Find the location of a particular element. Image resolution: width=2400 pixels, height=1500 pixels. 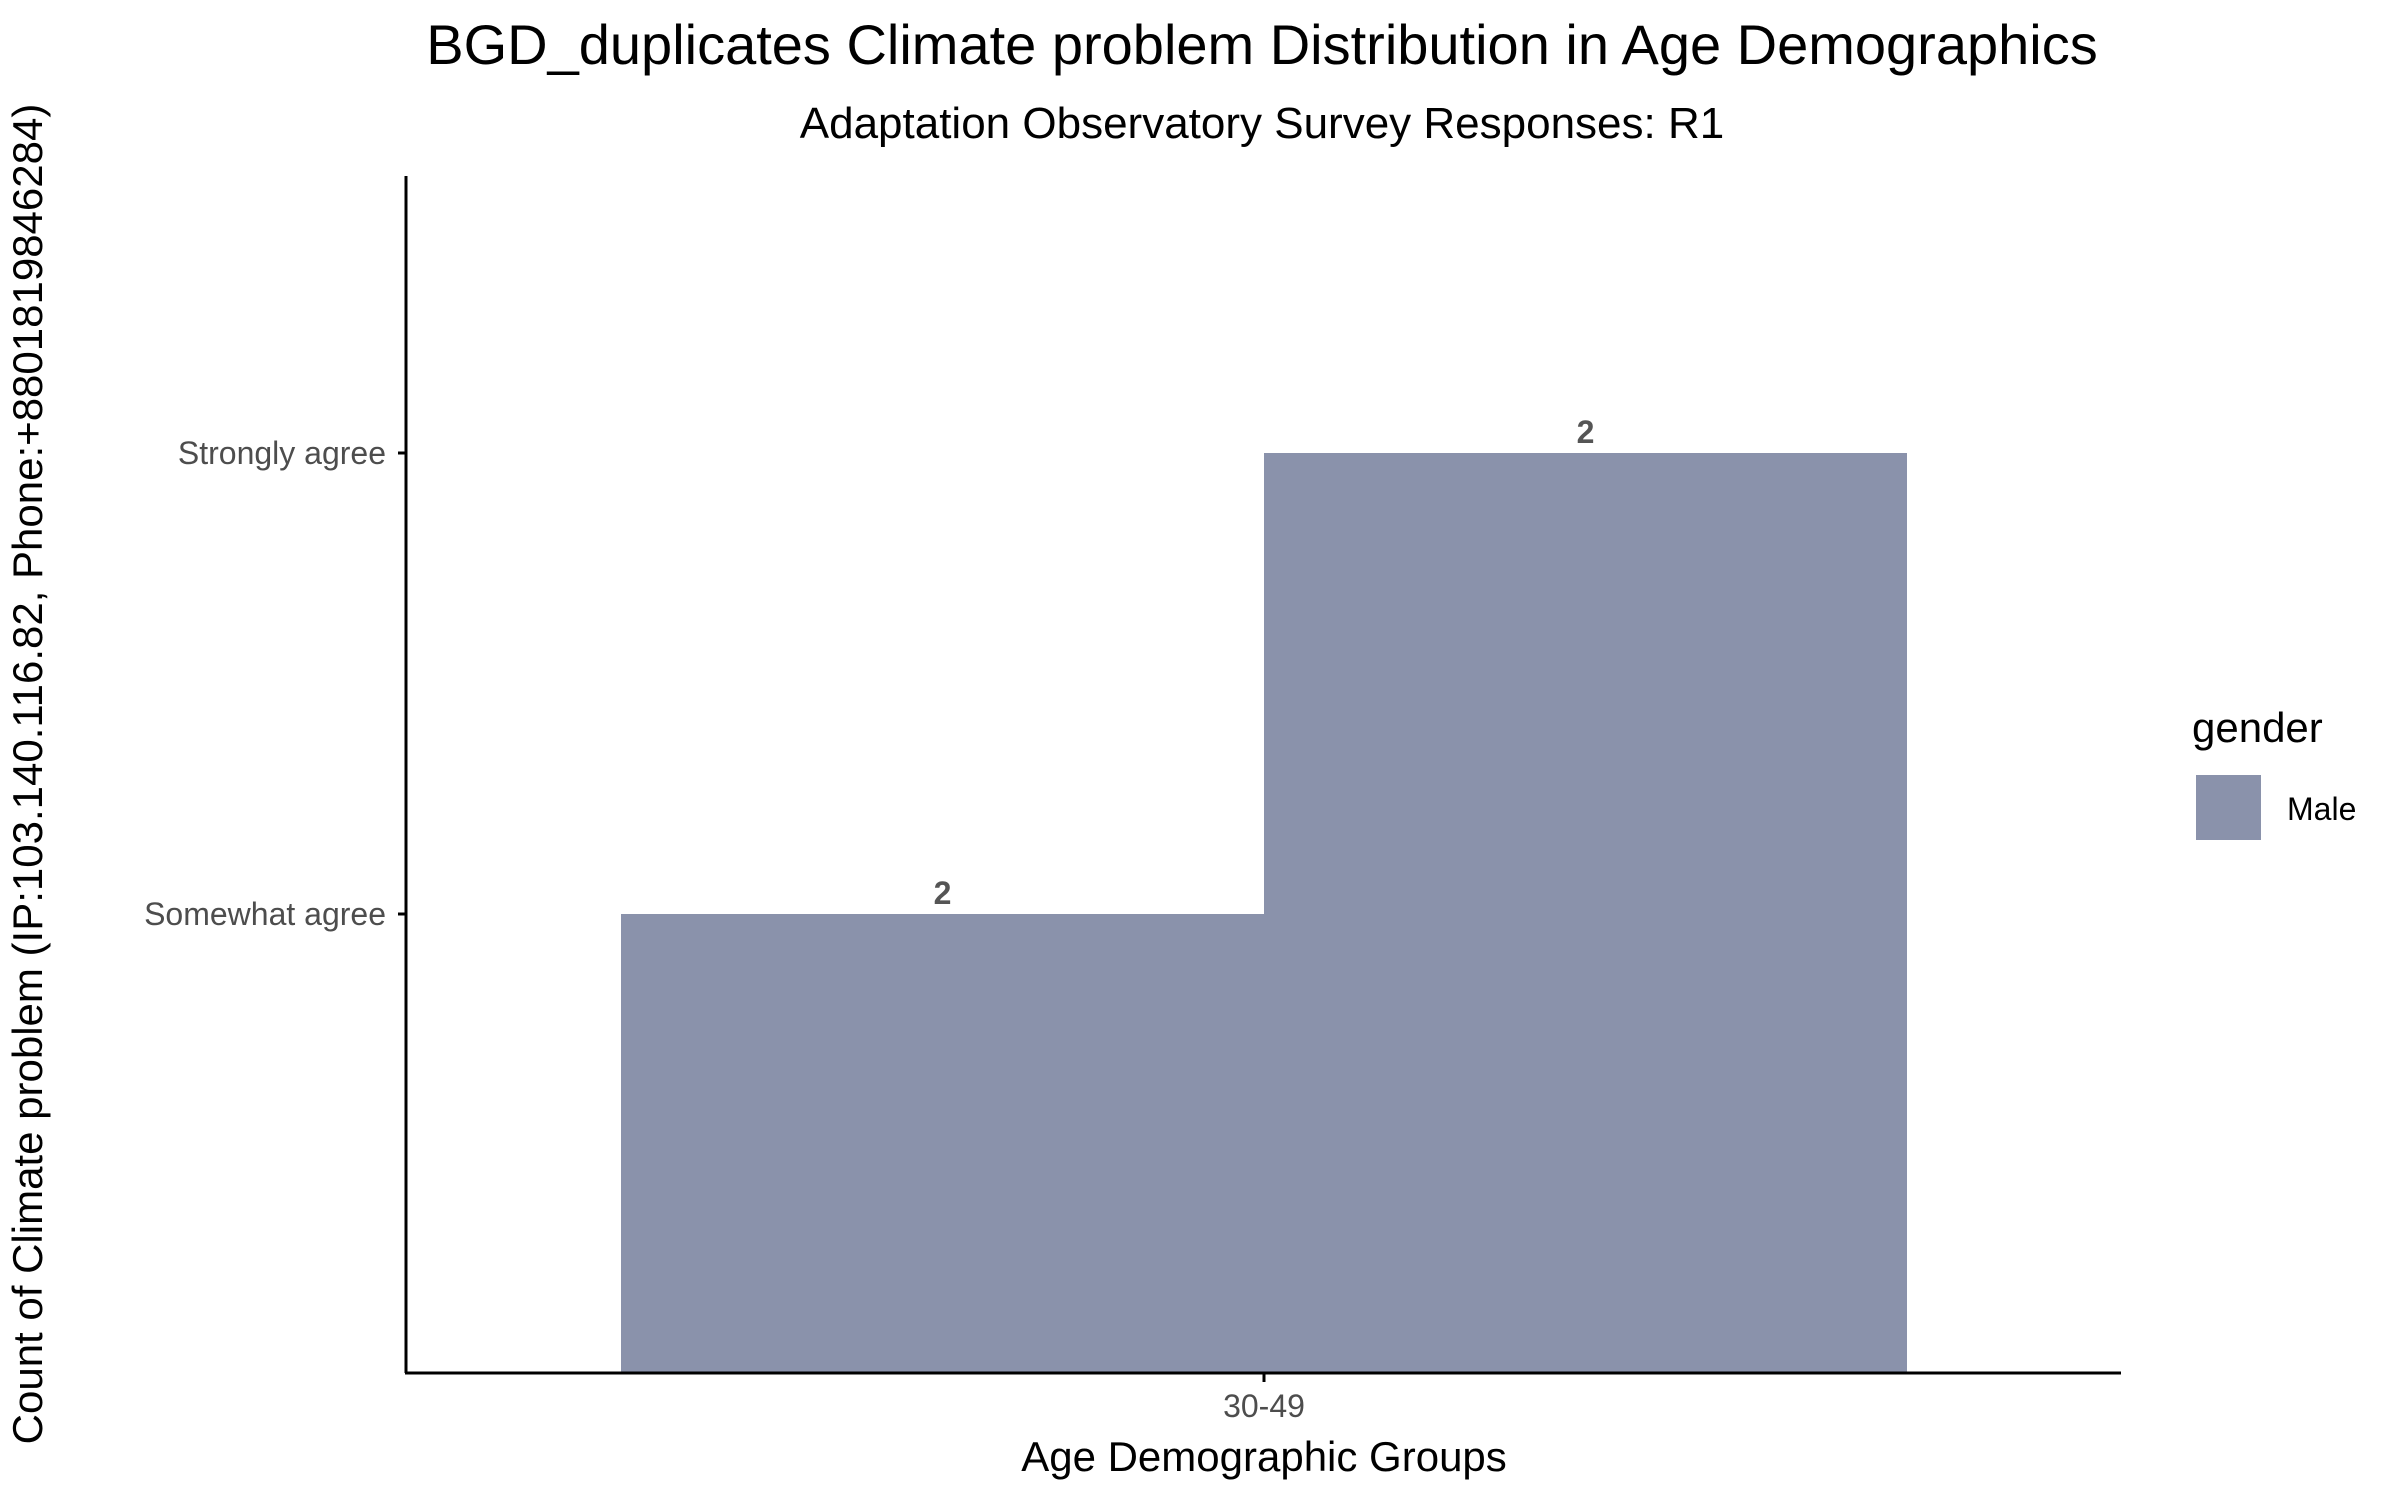

legend-title: gender is located at coordinates (2257, 727).